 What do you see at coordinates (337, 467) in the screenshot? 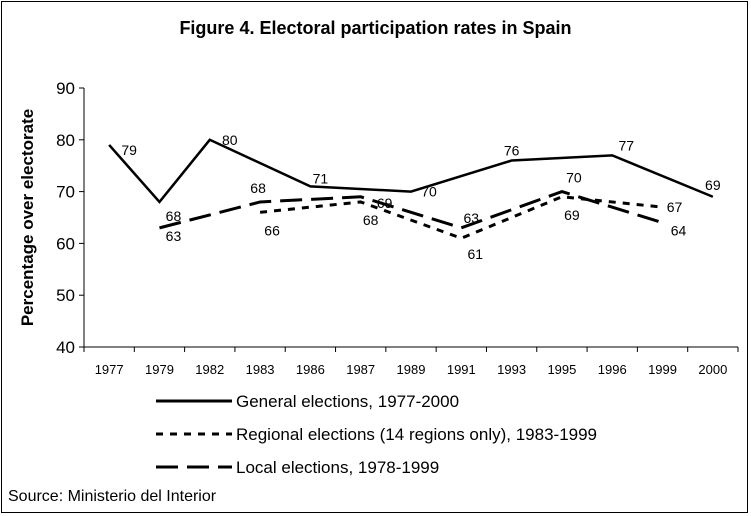
I see `legend-label: Local elections, 1978-1999` at bounding box center [337, 467].